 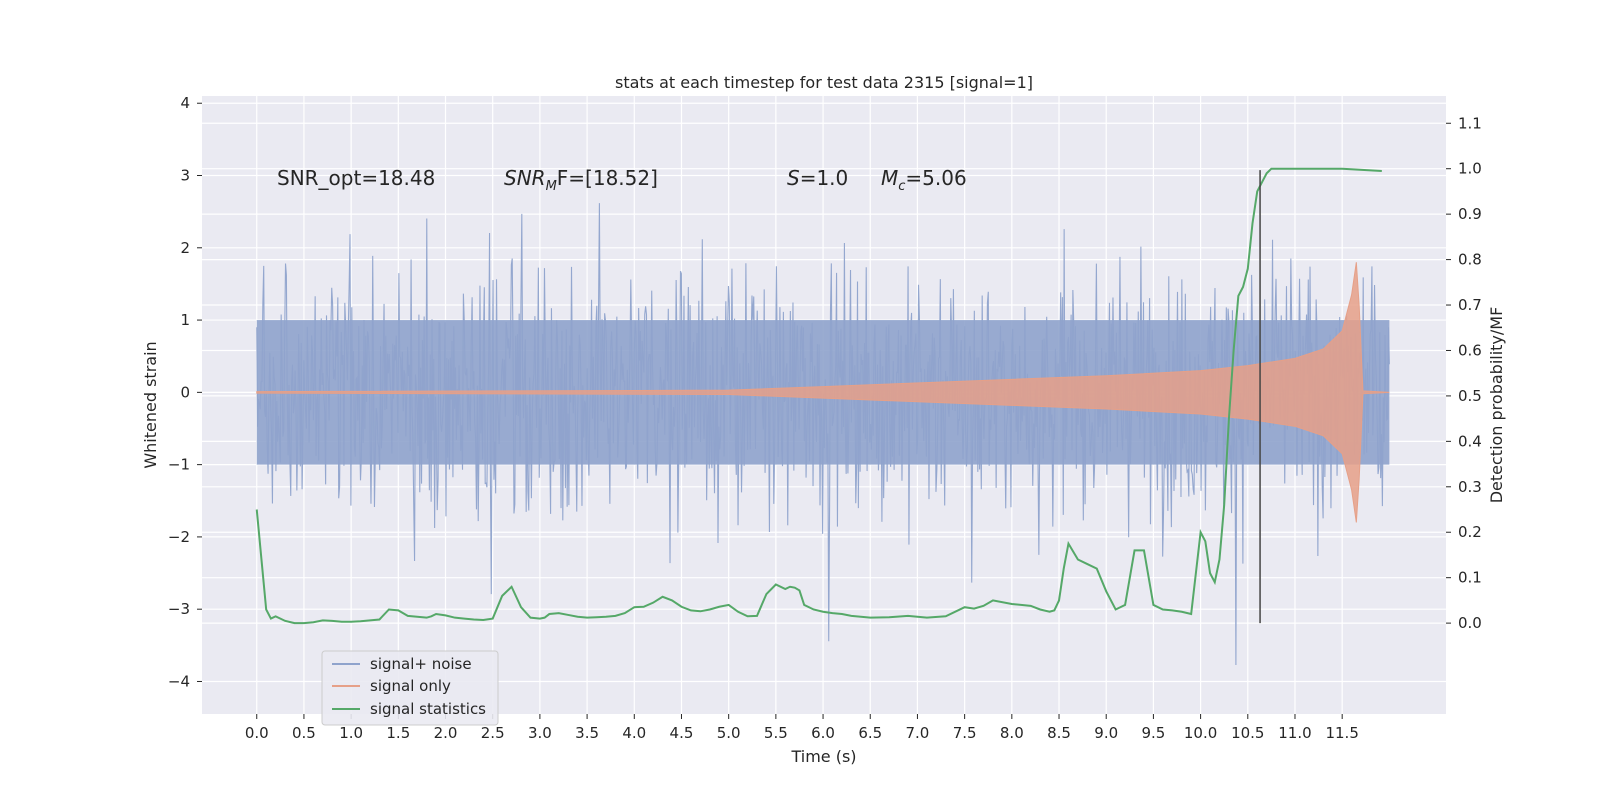 What do you see at coordinates (351, 733) in the screenshot?
I see `x-tick-label: 1.0` at bounding box center [351, 733].